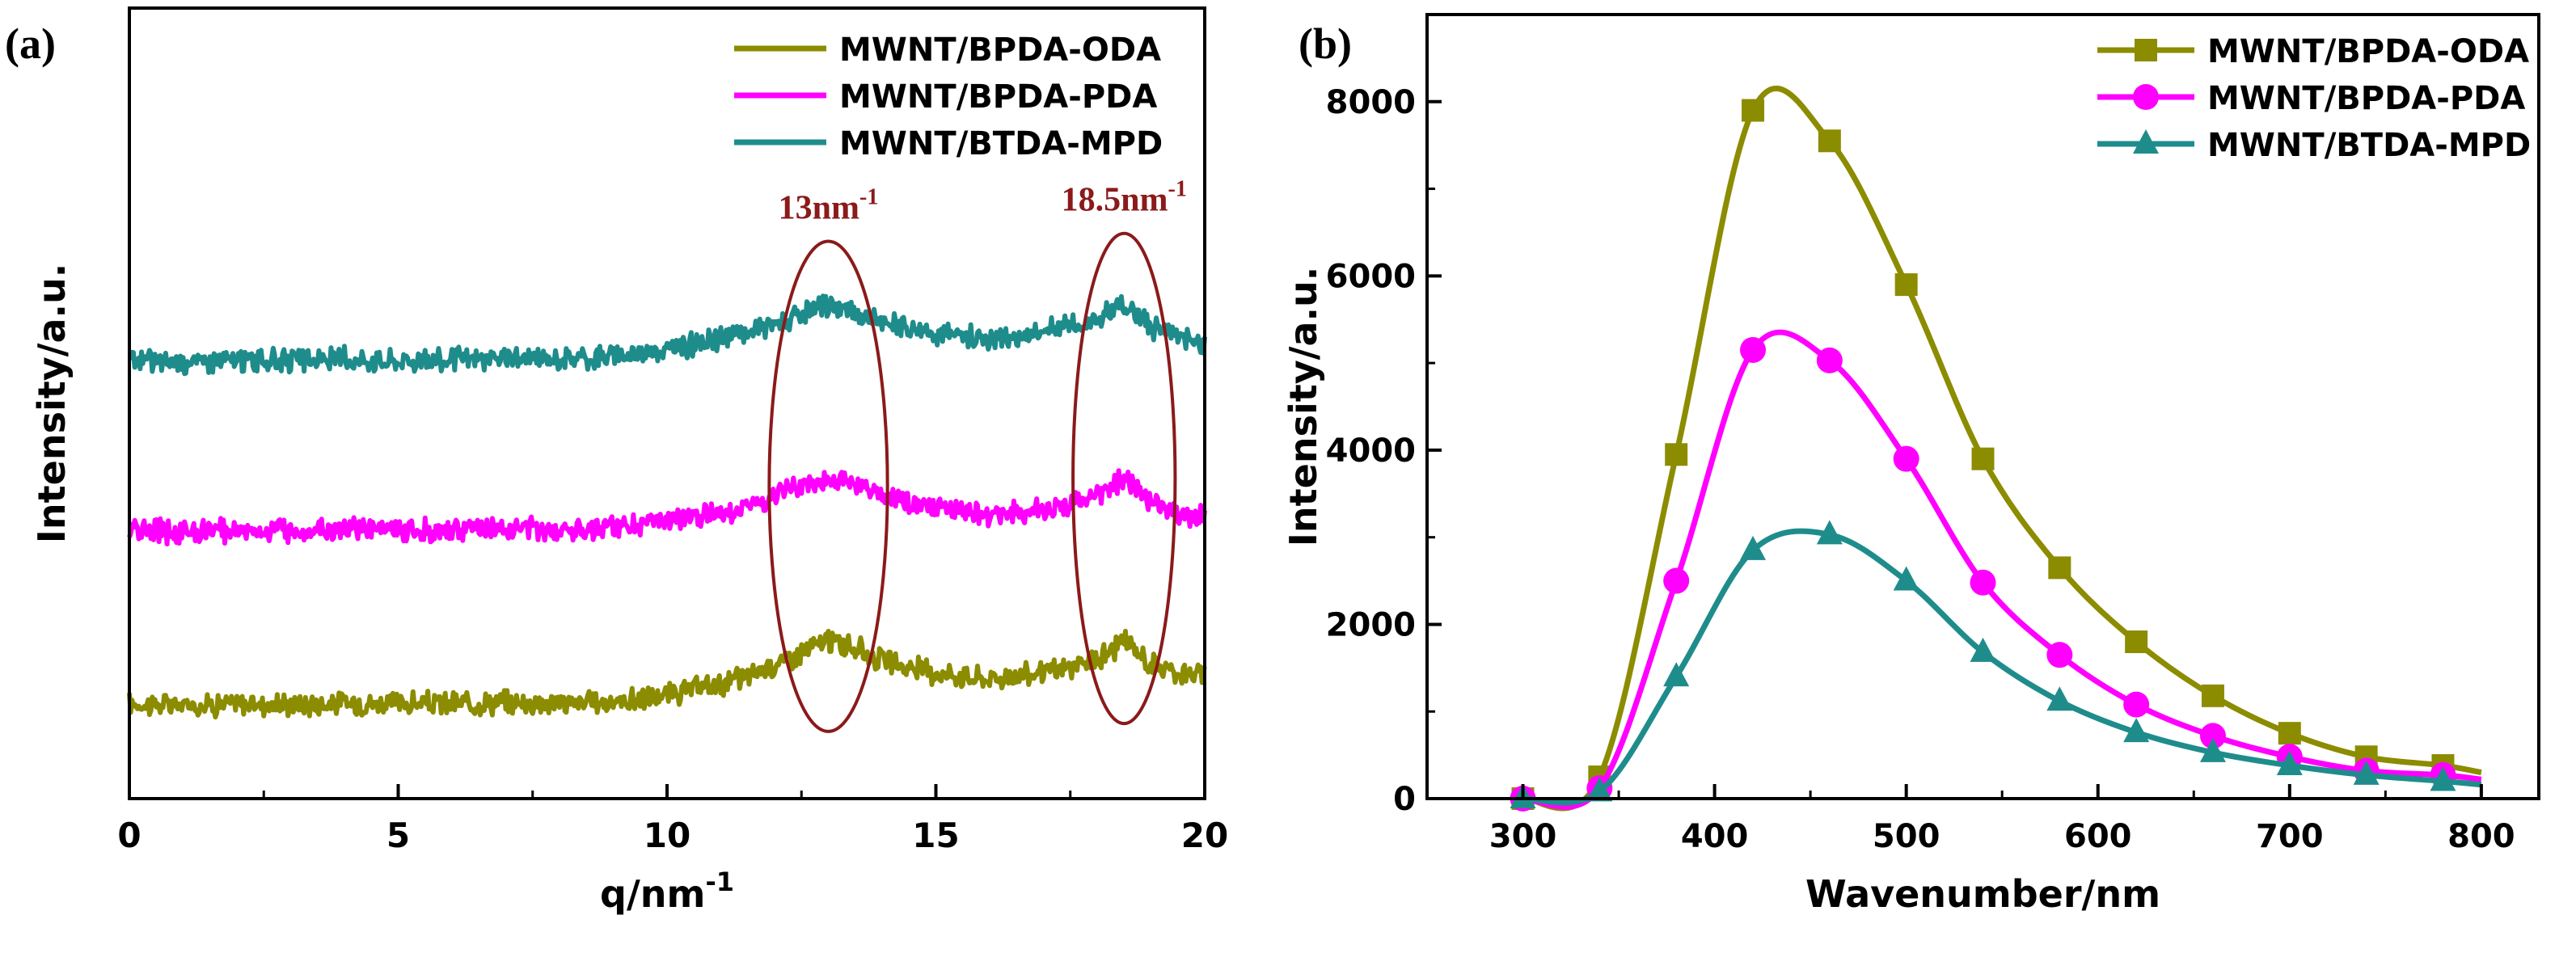 The width and height of the screenshot is (2576, 953). I want to click on y-tick-label-6000: 6000, so click(1371, 276).